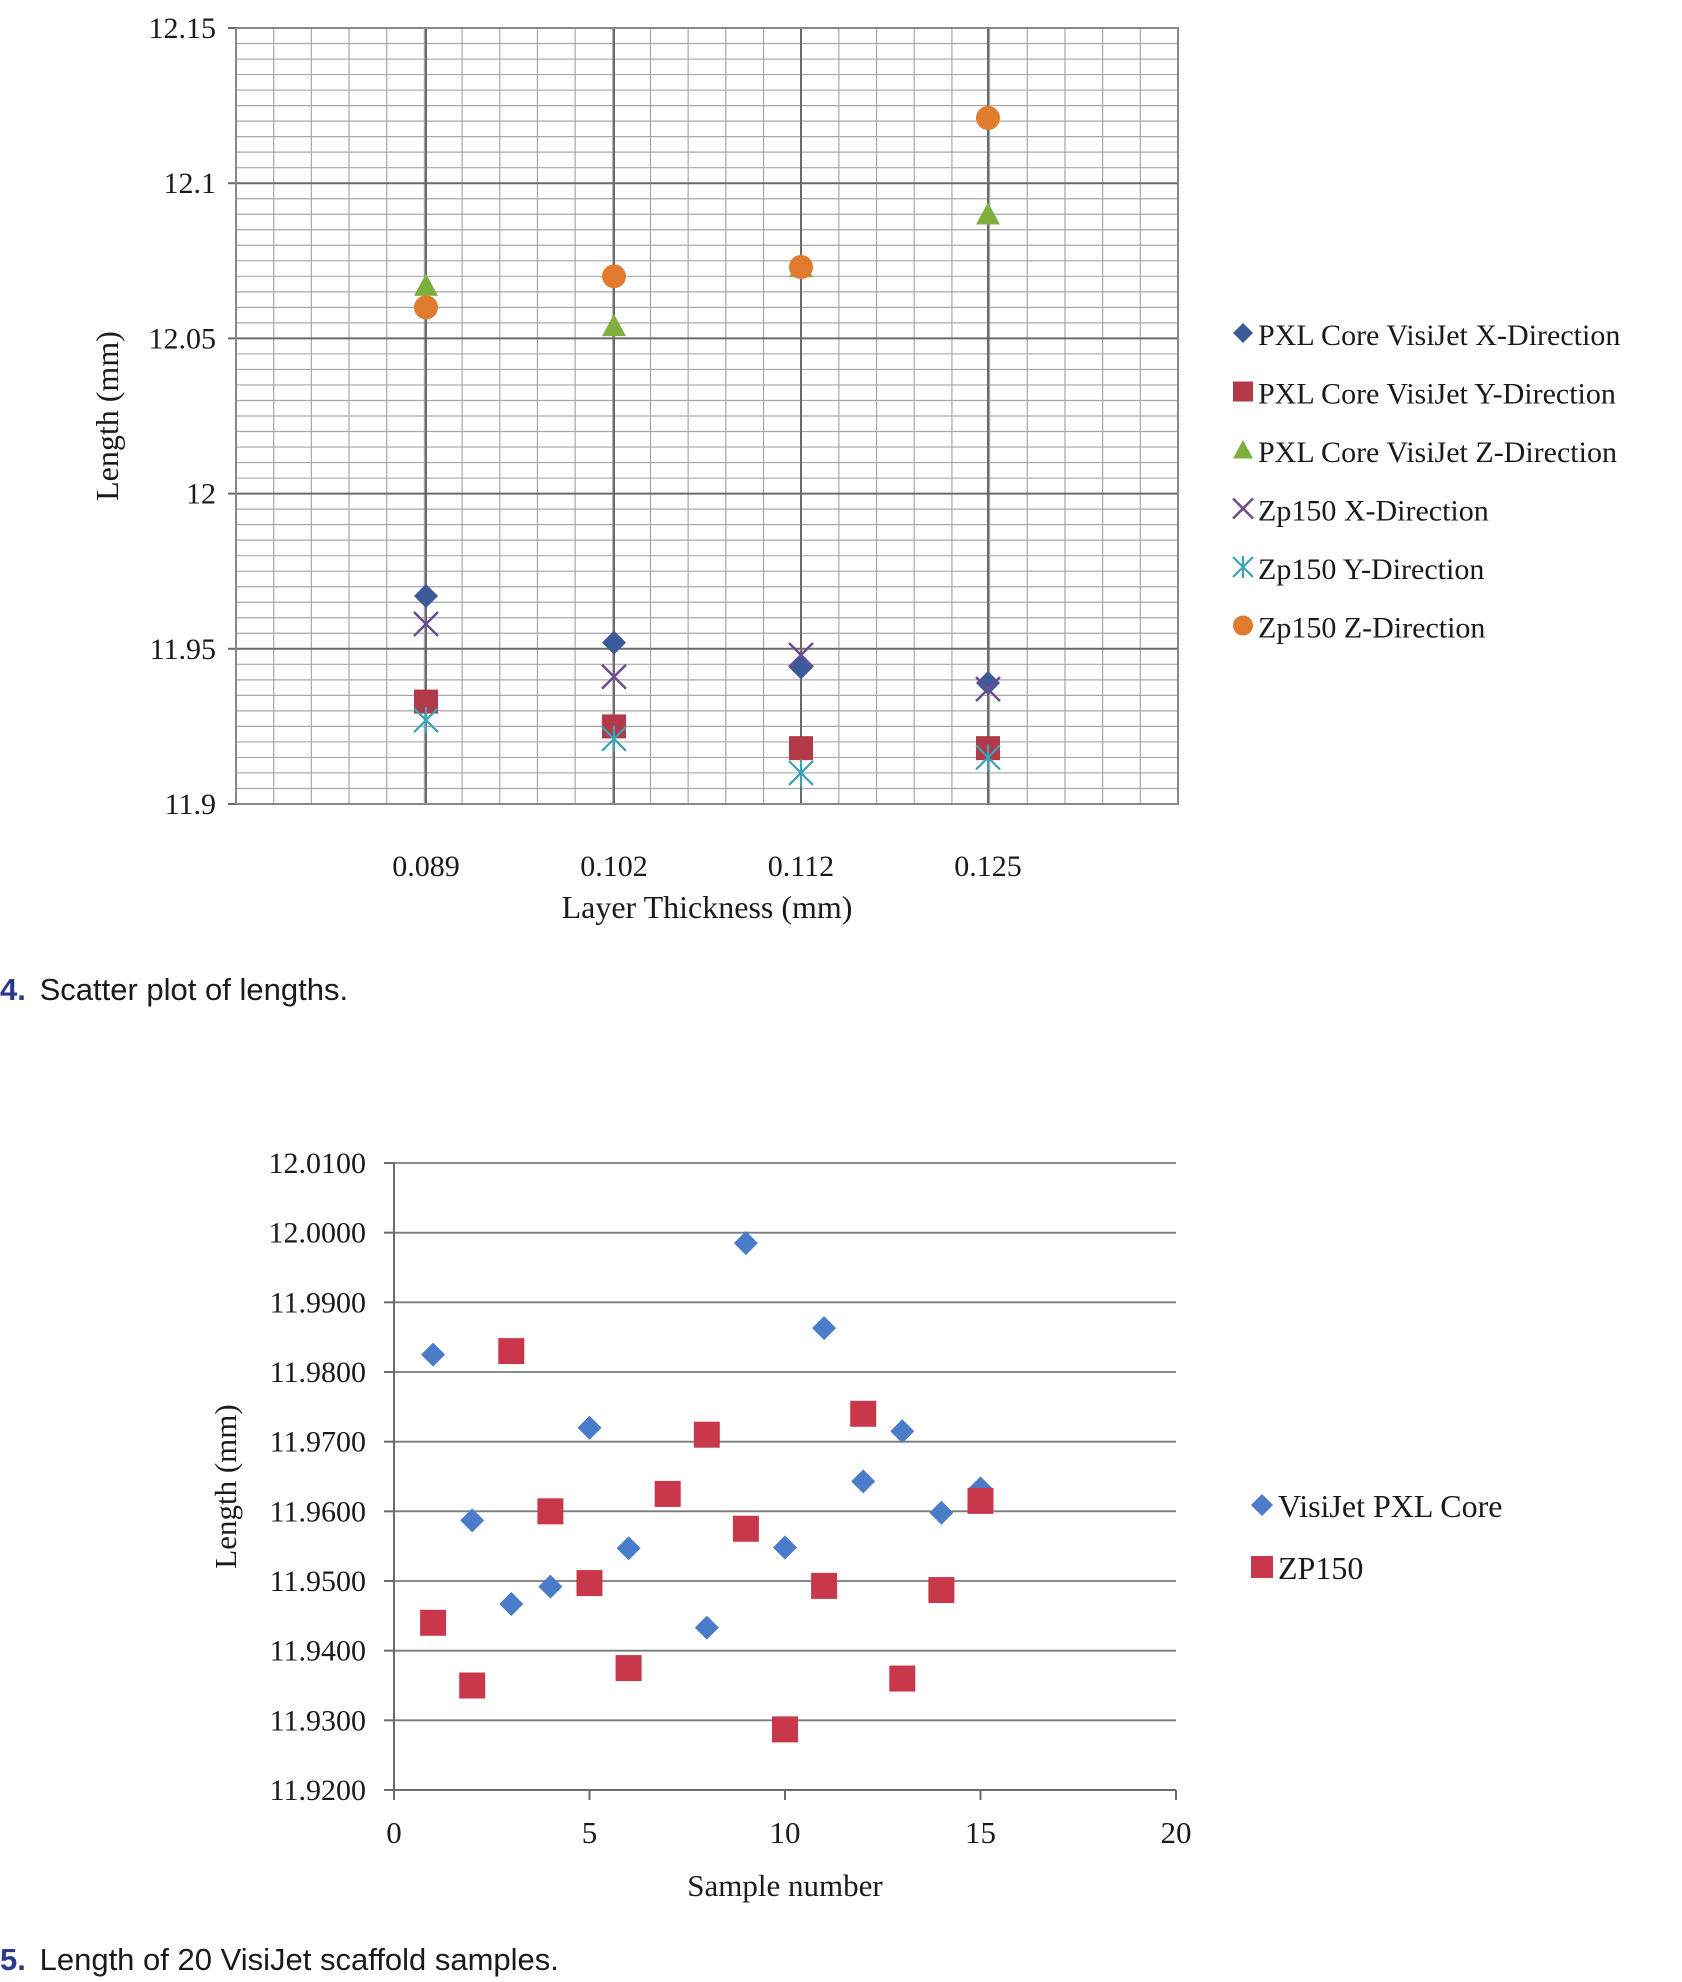 This screenshot has width=1682, height=1982. What do you see at coordinates (225, 1486) in the screenshot?
I see `chart2-y-axis-label: Length (mm)` at bounding box center [225, 1486].